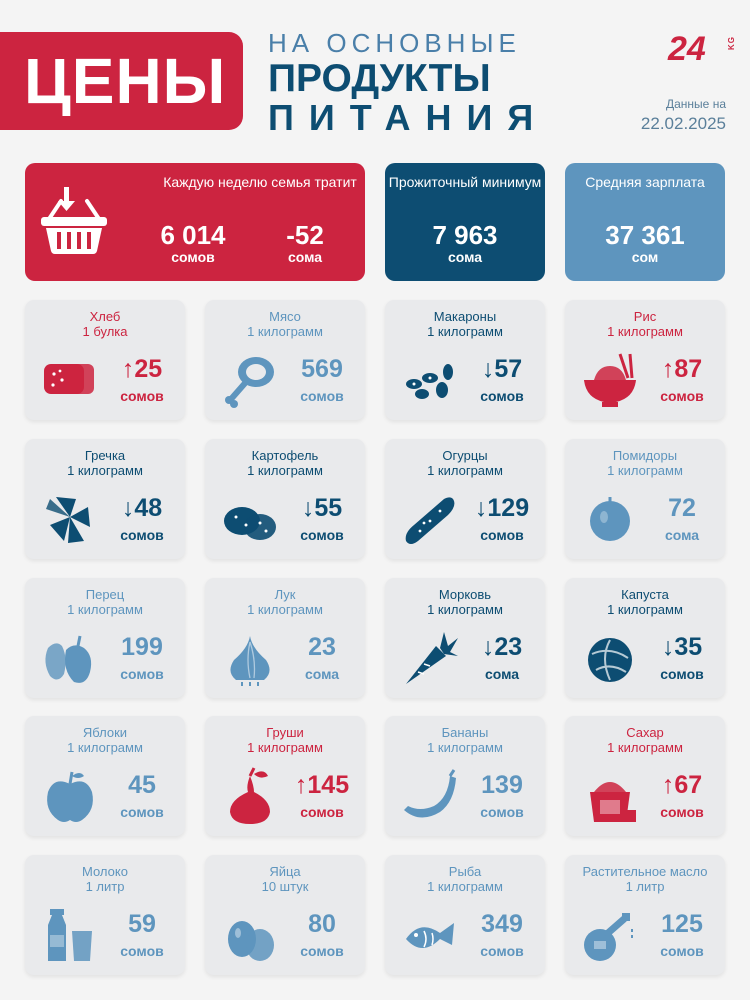  What do you see at coordinates (731, 43) in the screenshot?
I see `logo-suffix: KG` at bounding box center [731, 43].